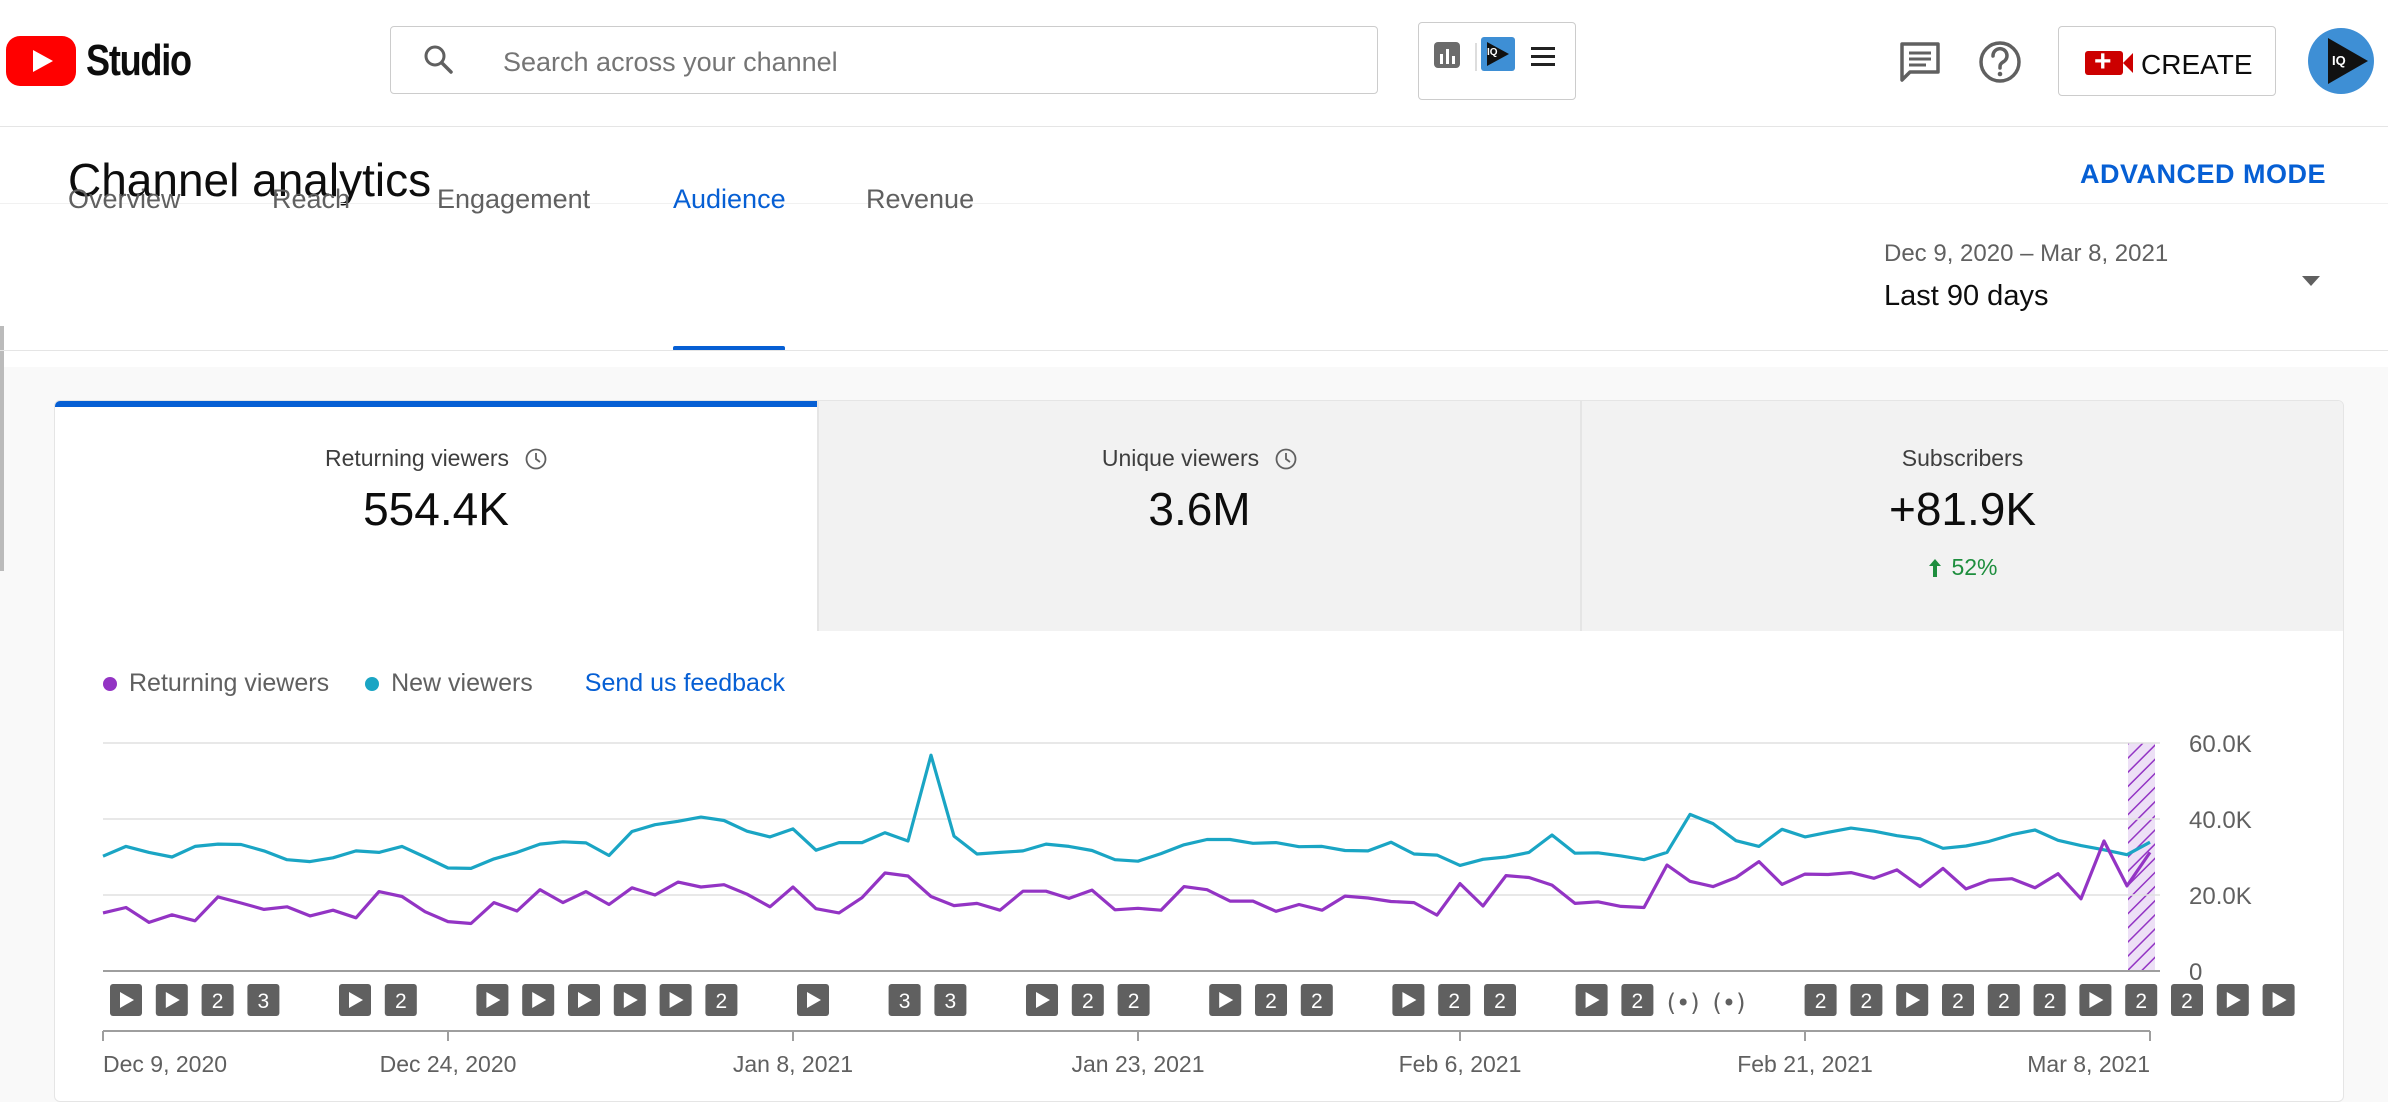 Image resolution: width=2388 pixels, height=1102 pixels. What do you see at coordinates (729, 199) in the screenshot?
I see `tab-audience: Audience` at bounding box center [729, 199].